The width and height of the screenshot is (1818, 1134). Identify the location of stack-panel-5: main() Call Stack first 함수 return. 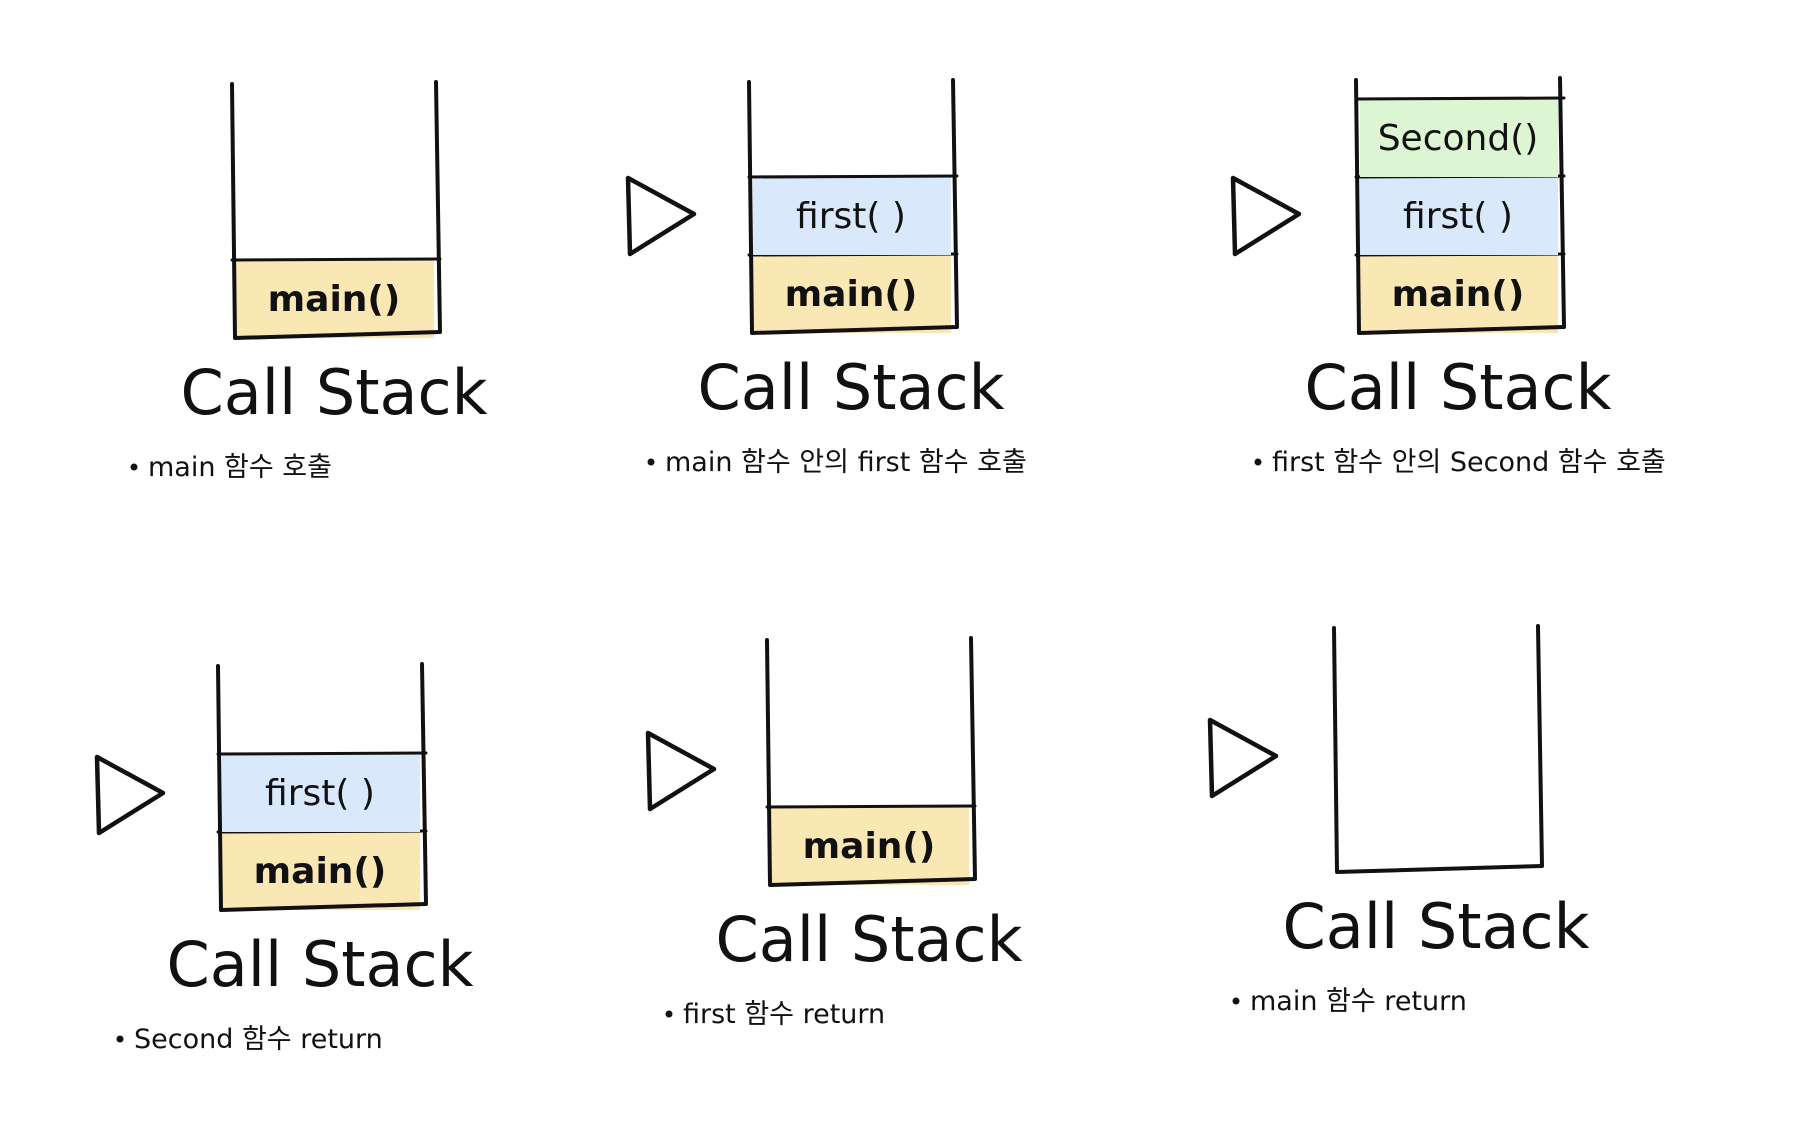
(834, 833).